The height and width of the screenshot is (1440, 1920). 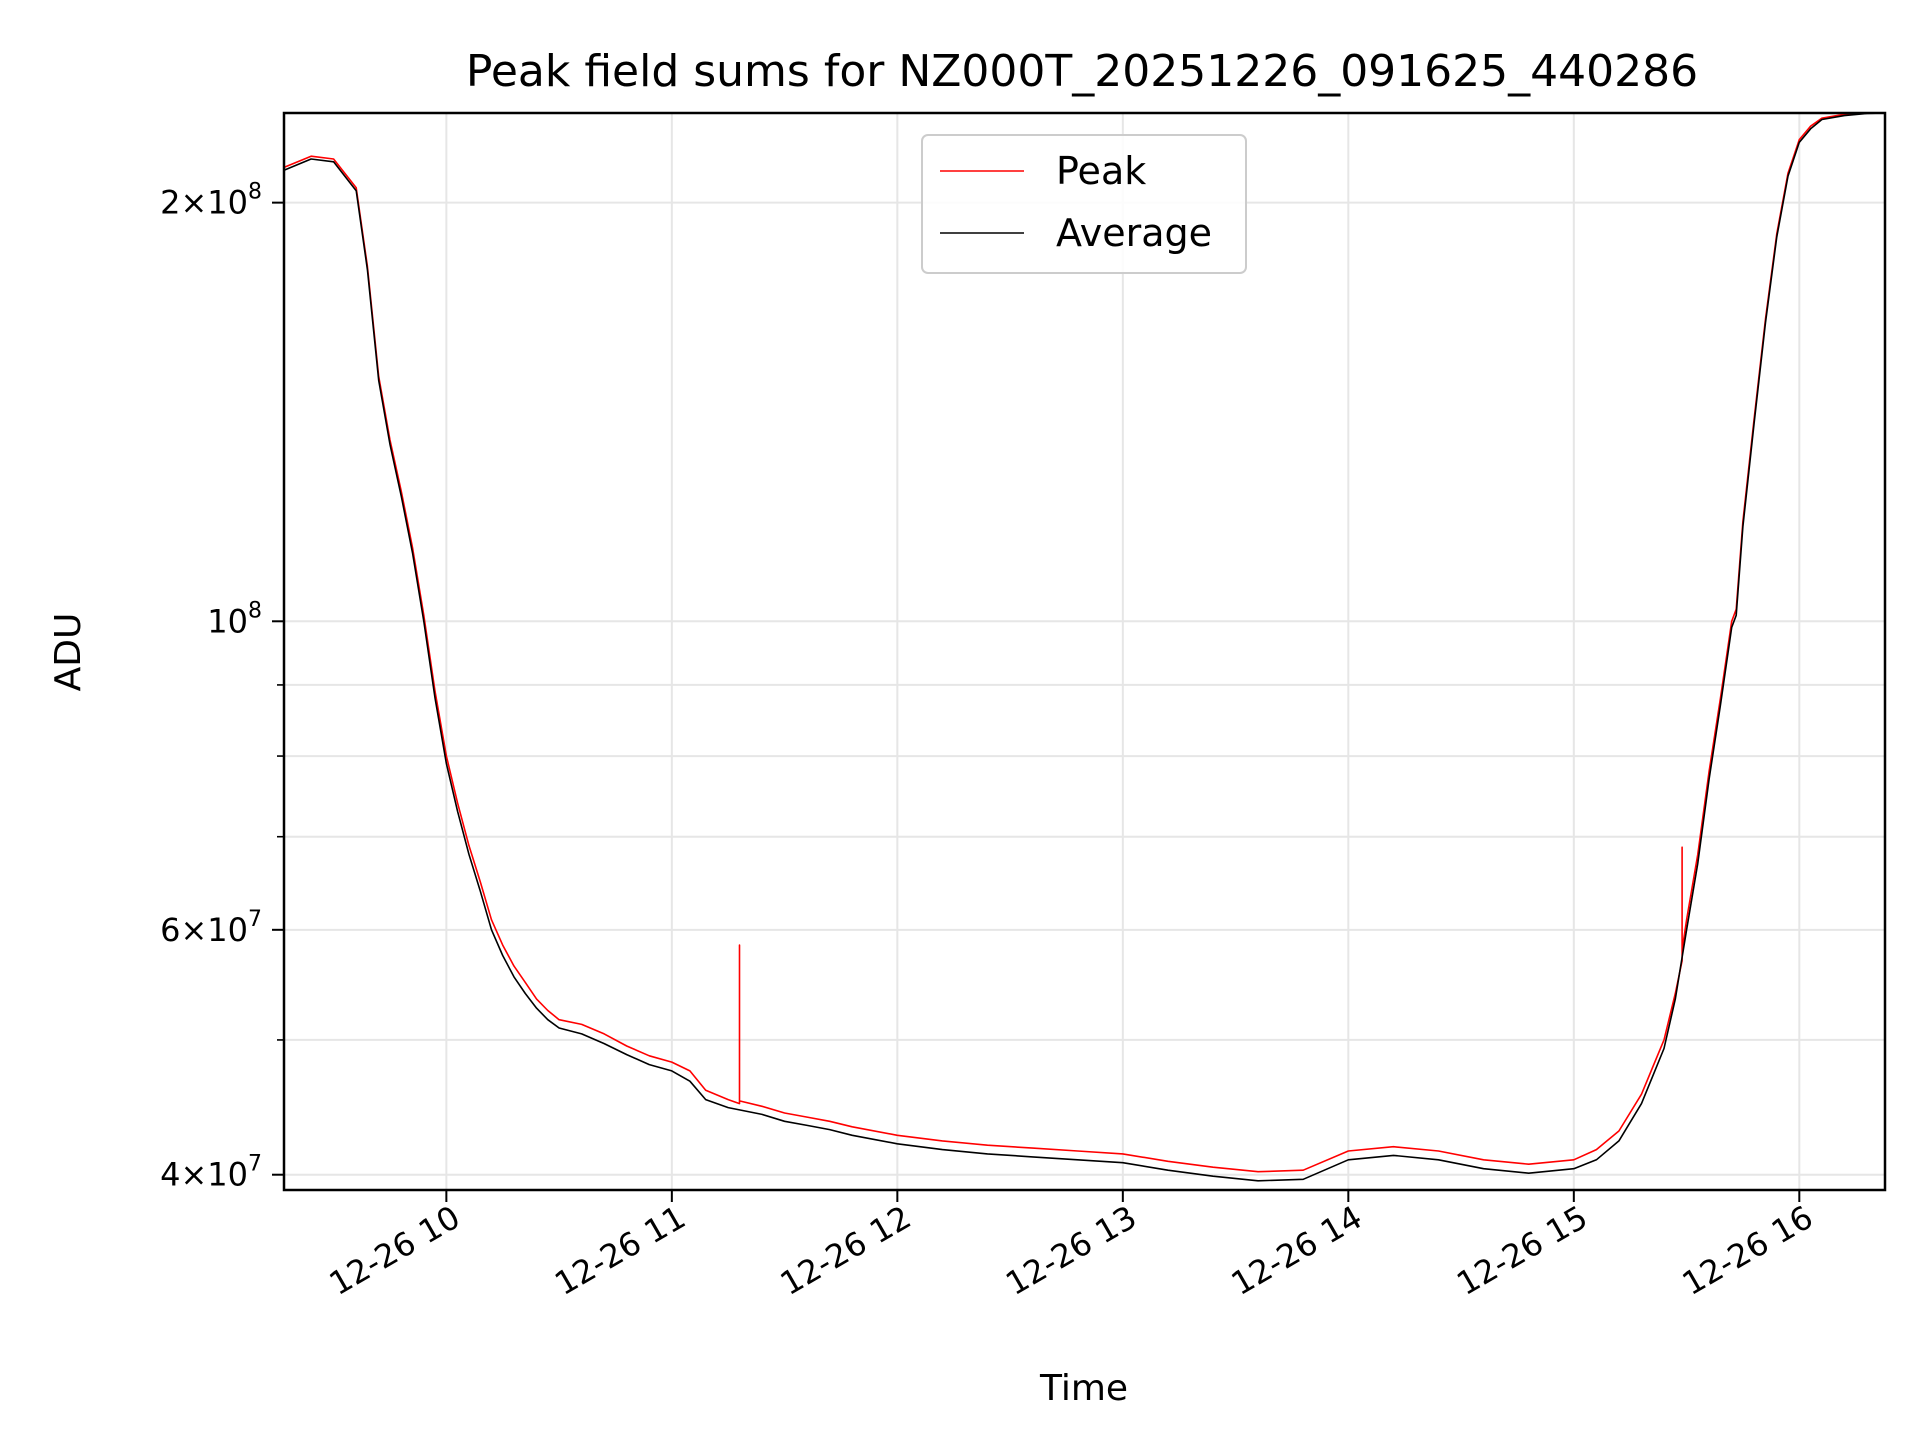 I want to click on y-tick-exponent-2: 8, so click(x=255, y=610).